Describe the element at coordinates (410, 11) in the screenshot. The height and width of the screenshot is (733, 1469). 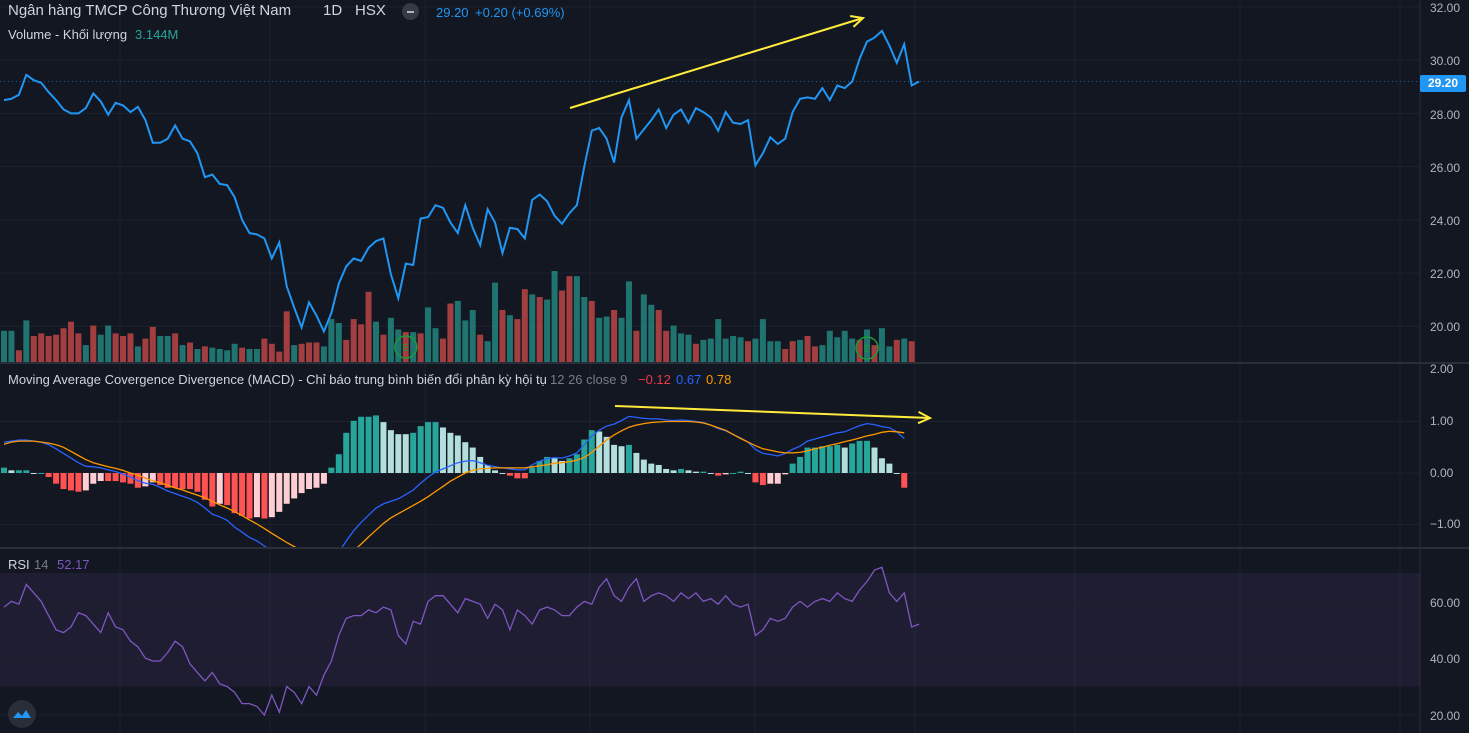
I see `collapse-legend-icon` at that location.